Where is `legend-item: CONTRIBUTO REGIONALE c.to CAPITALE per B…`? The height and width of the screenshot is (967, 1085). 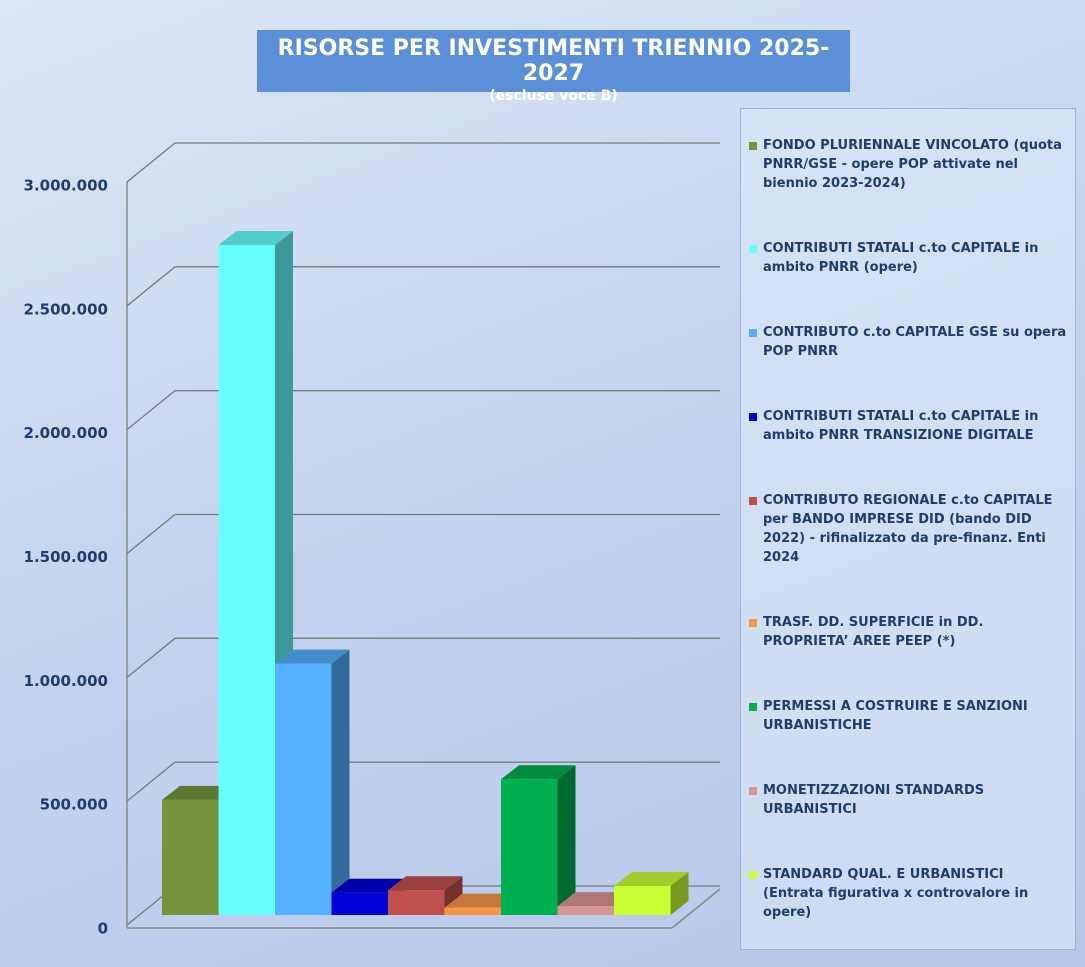 legend-item: CONTRIBUTO REGIONALE c.to CAPITALE per B… is located at coordinates (908, 529).